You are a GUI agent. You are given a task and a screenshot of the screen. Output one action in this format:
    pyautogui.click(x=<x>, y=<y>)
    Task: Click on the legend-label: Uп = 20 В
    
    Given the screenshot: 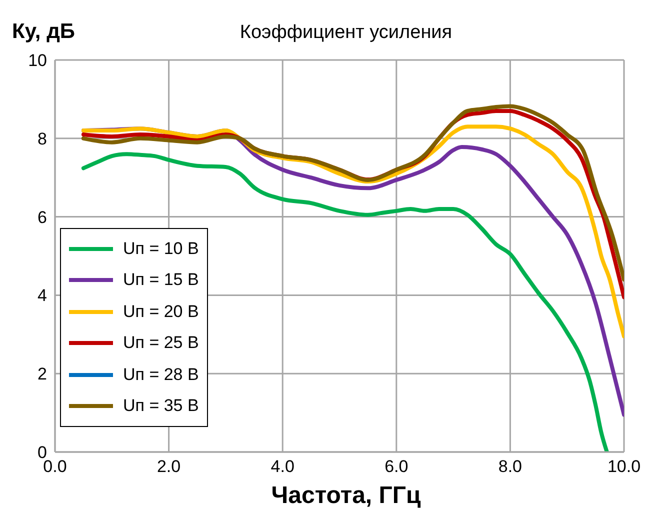 What is the action you would take?
    pyautogui.click(x=161, y=312)
    